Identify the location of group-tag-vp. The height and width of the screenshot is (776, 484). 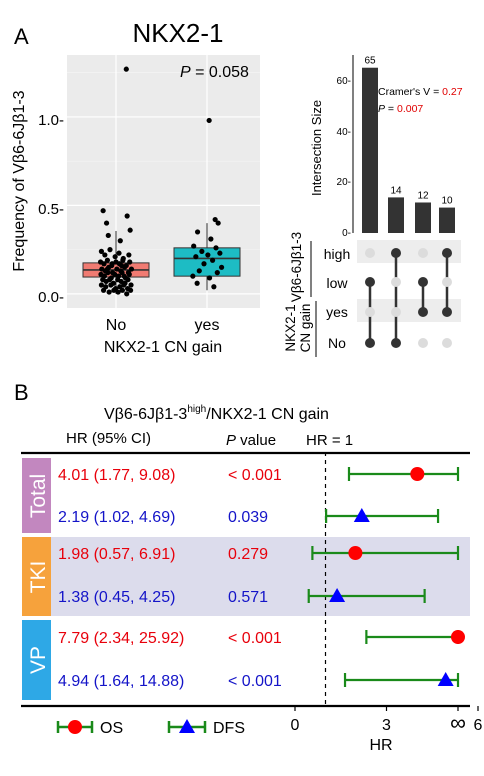
(36, 660).